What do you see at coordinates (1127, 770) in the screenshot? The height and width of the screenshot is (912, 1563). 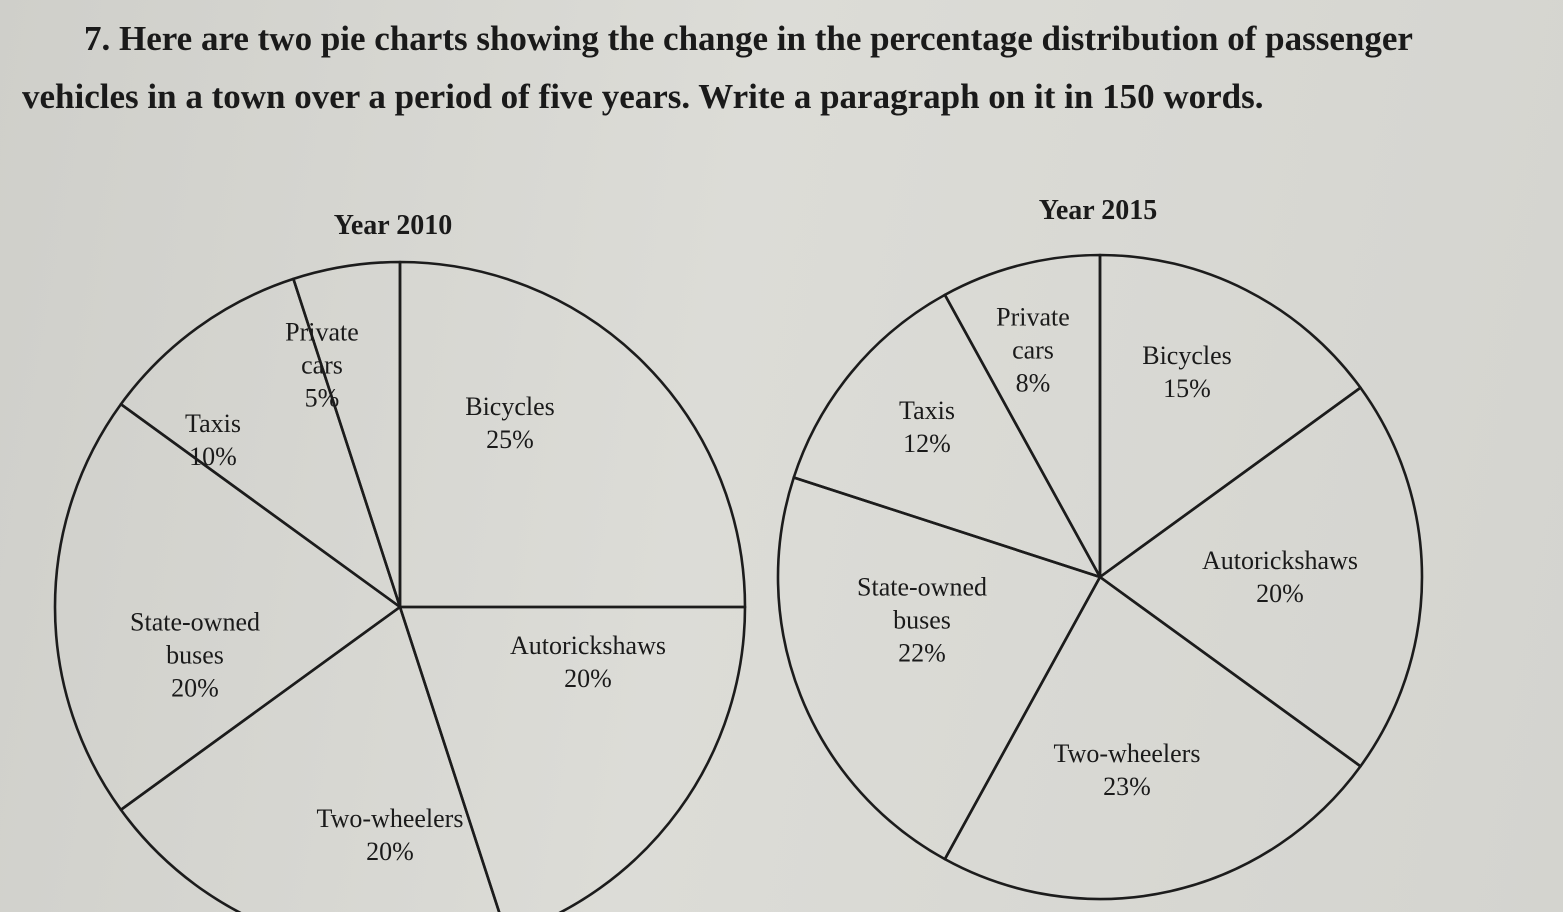 I see `slice-label: Two-wheelers 23%` at bounding box center [1127, 770].